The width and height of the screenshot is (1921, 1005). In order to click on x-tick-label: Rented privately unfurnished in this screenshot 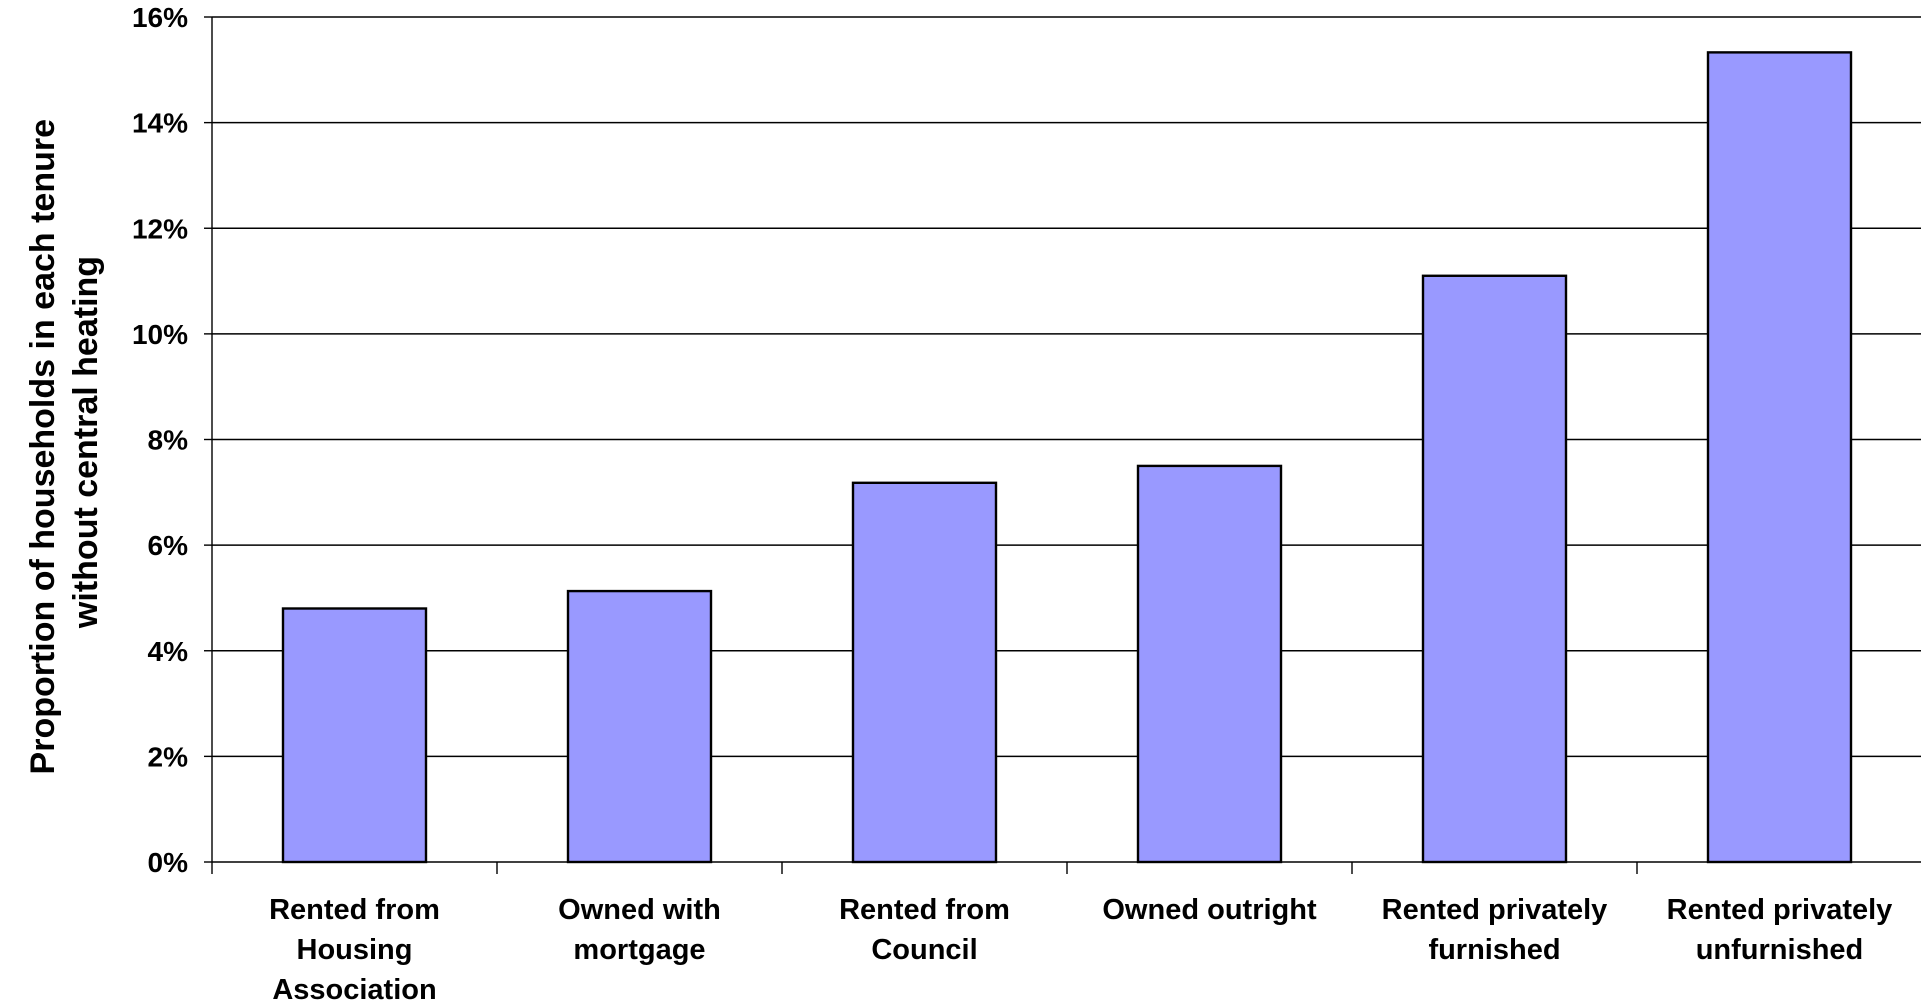, I will do `click(1780, 930)`.